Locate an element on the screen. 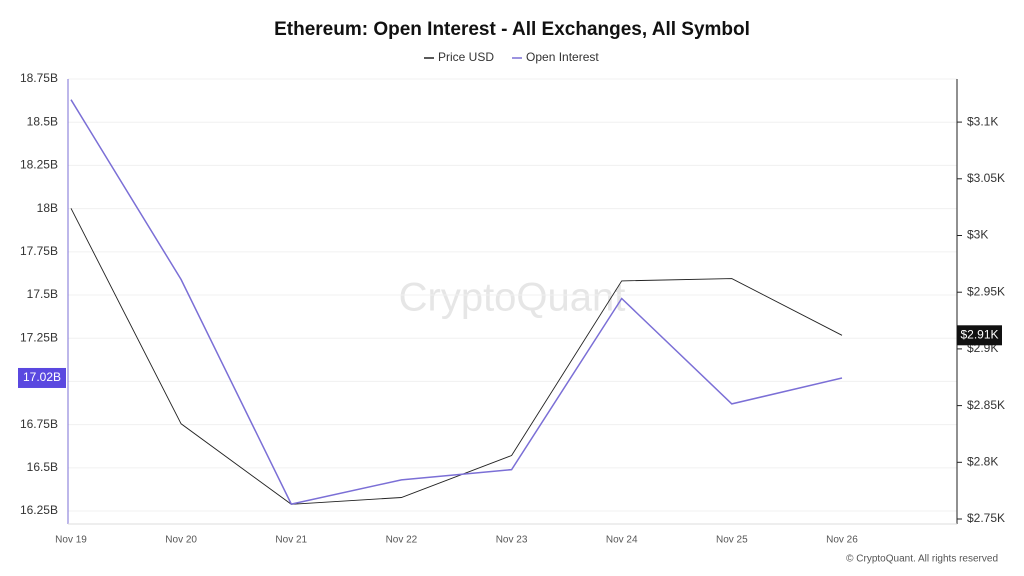  x-tick-label: Nov 25 is located at coordinates (732, 540).